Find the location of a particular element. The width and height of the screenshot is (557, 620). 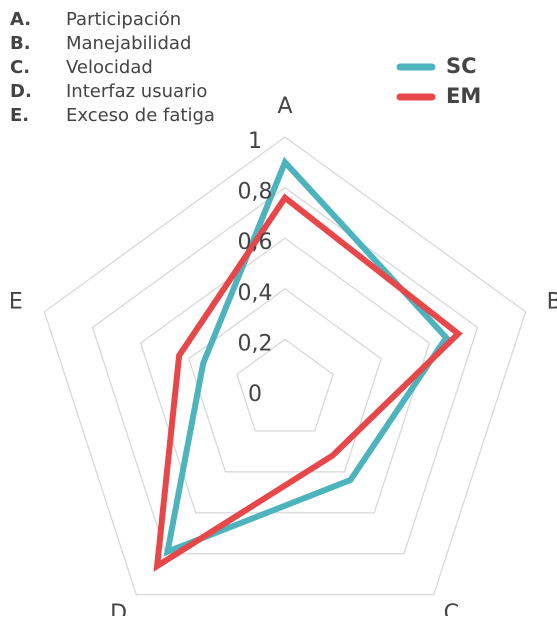

tick-label: 0,8 is located at coordinates (255, 192).